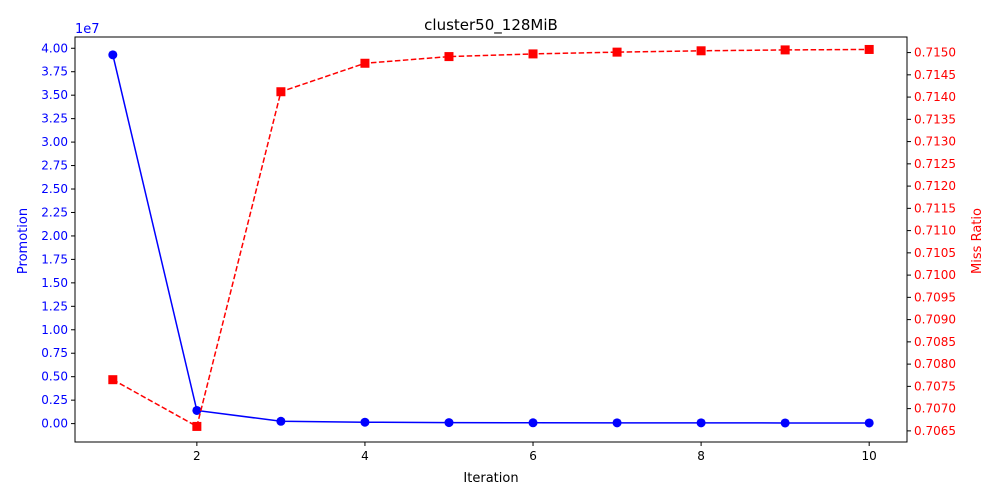 This screenshot has width=1000, height=504. Describe the element at coordinates (935, 97) in the screenshot. I see `y-right-tick-label: 0.7140` at that location.